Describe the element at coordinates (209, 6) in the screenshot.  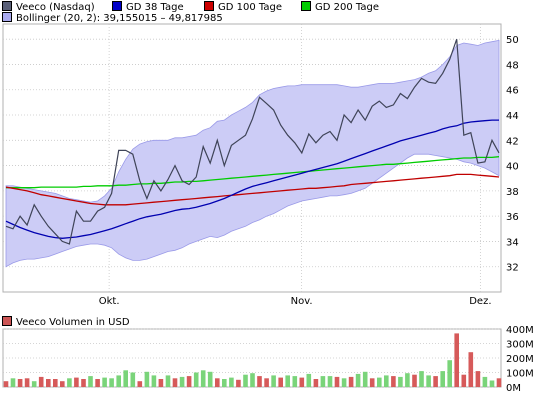
I see `legend-swatch-gd100` at that location.